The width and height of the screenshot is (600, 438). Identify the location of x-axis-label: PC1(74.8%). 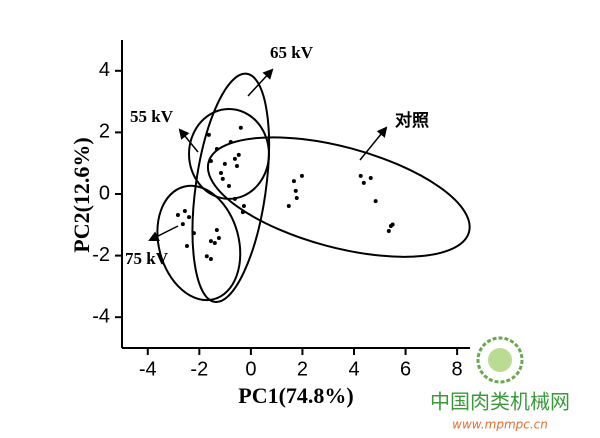
(295, 395).